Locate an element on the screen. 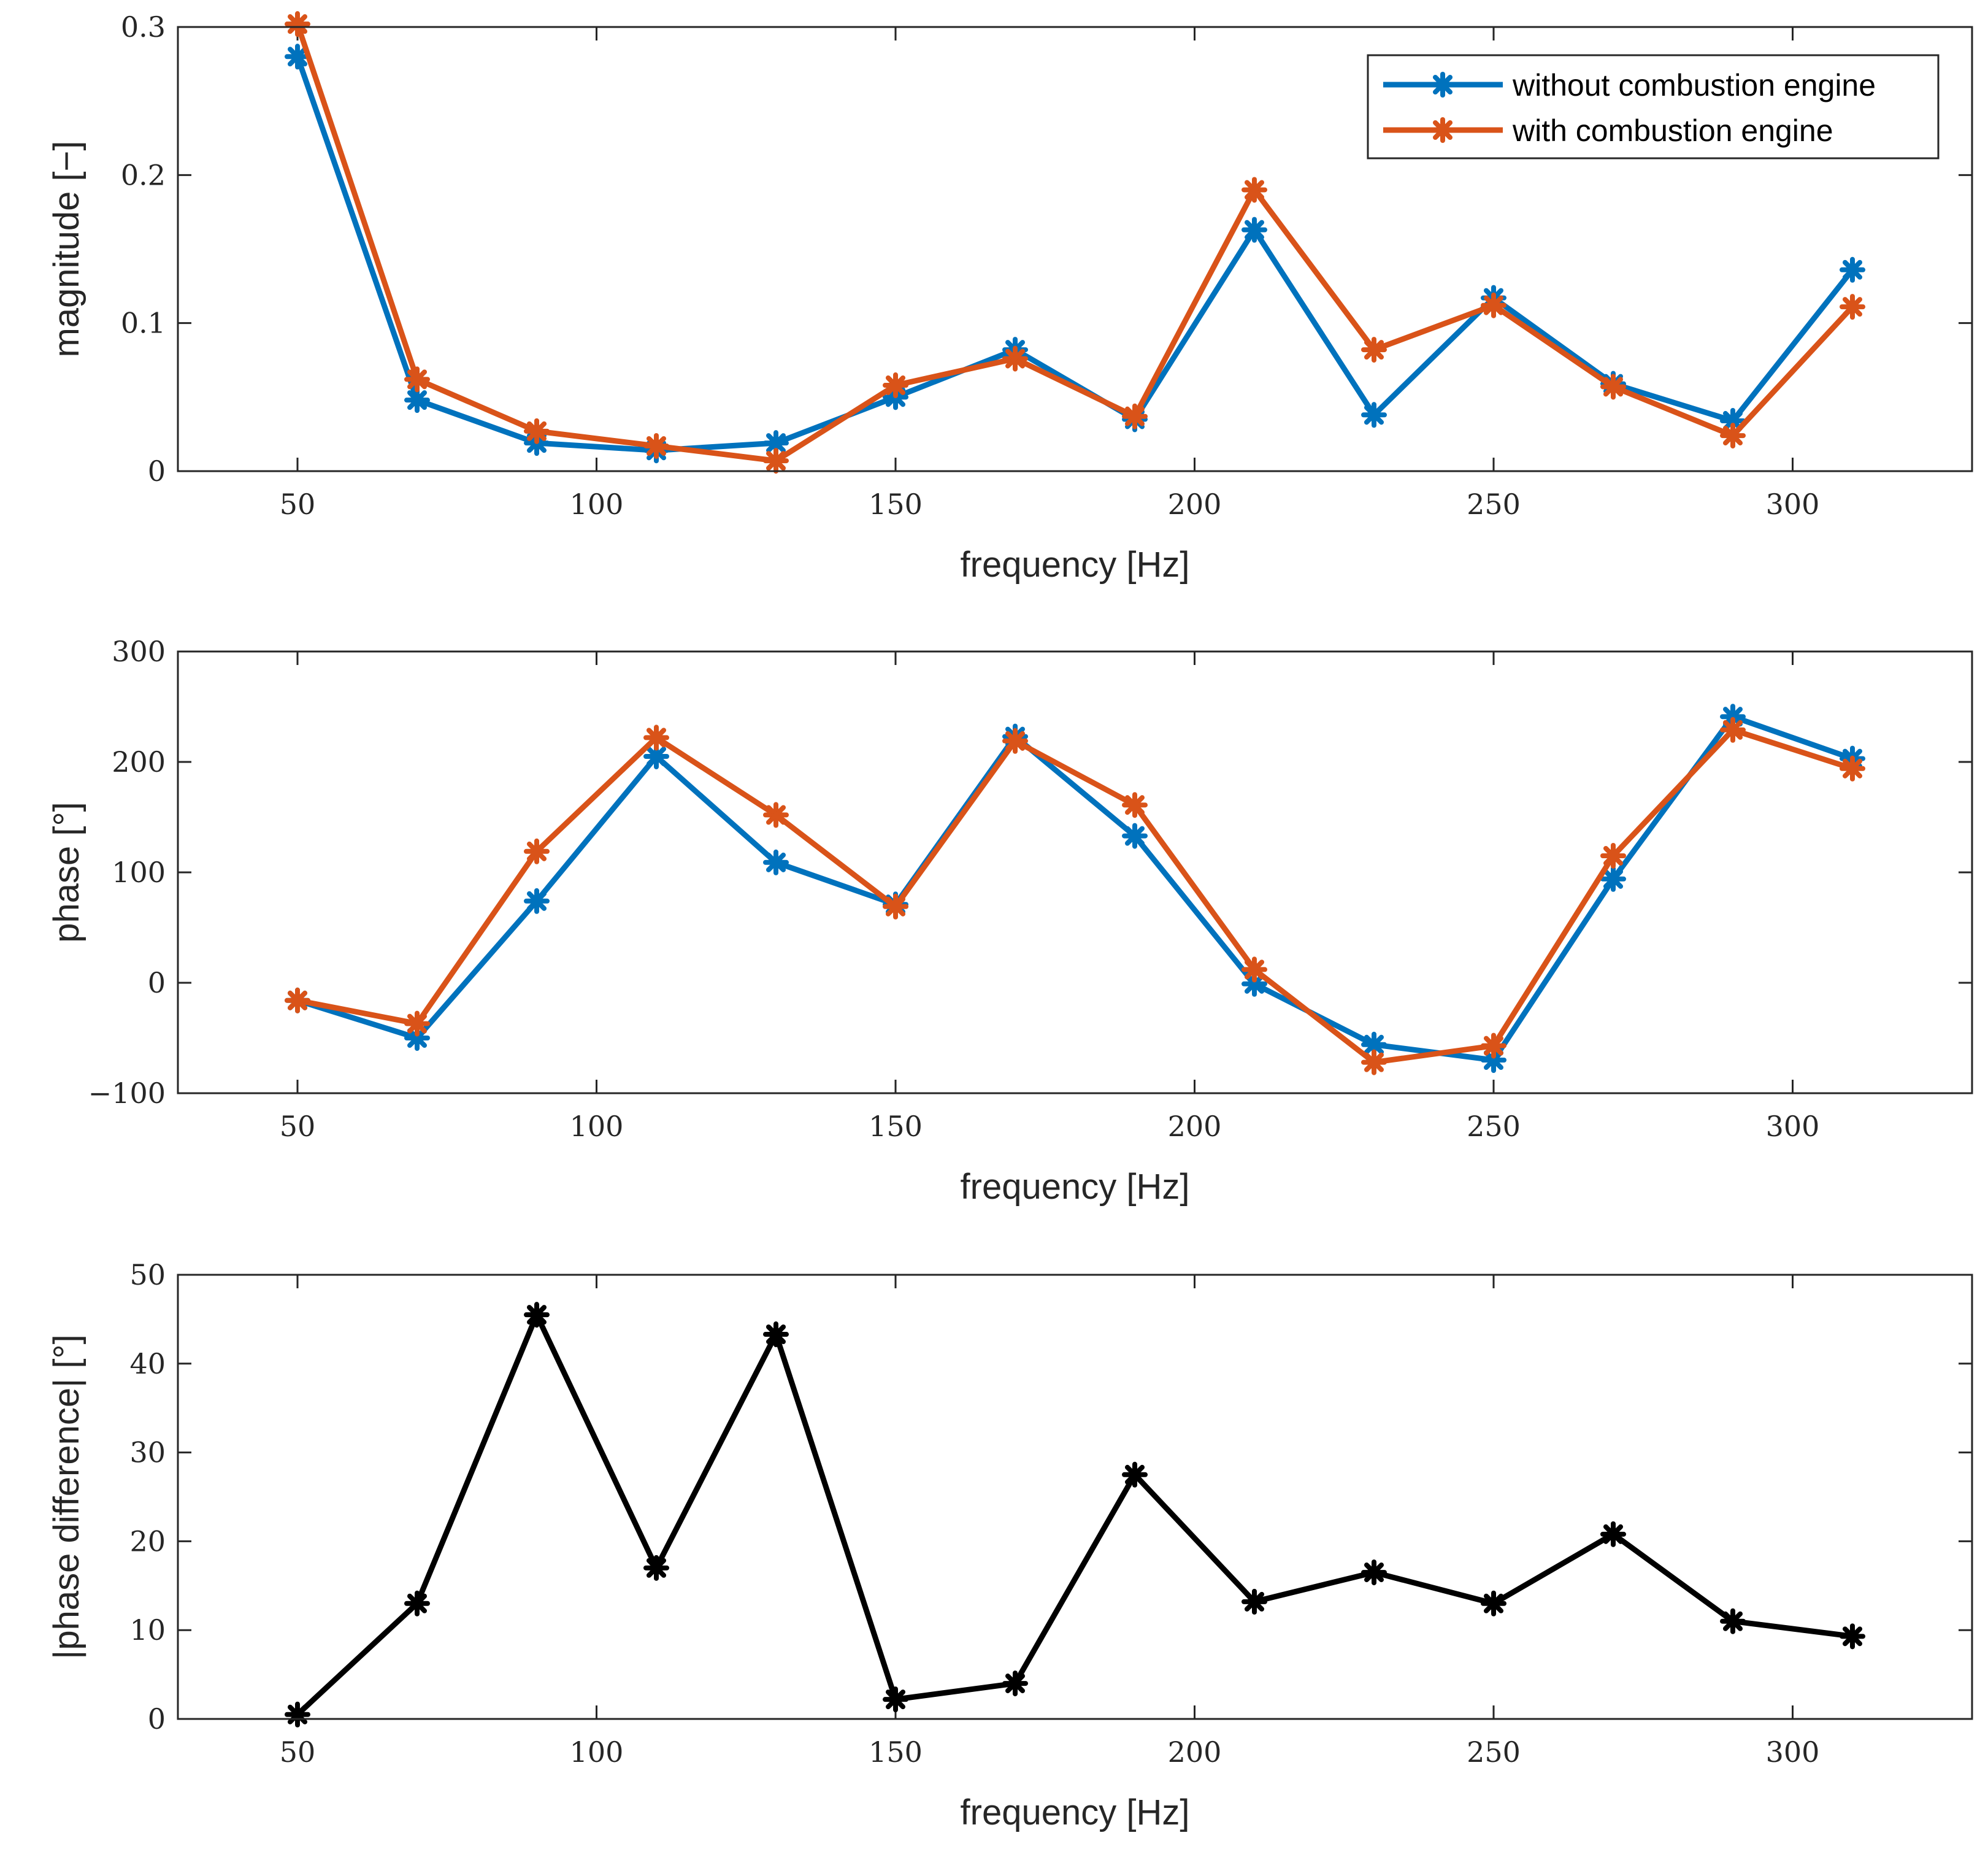 The width and height of the screenshot is (1988, 1849). phase-difference-y-tick-label: 0 is located at coordinates (157, 1719).